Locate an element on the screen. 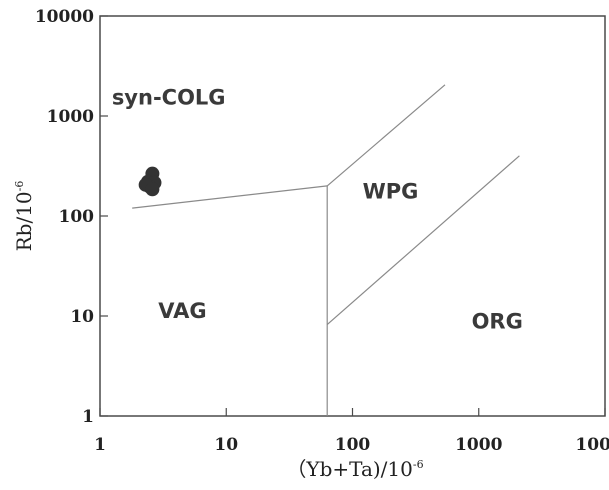 The width and height of the screenshot is (609, 490). region-label-syn-colg: syn-COLG is located at coordinates (169, 98).